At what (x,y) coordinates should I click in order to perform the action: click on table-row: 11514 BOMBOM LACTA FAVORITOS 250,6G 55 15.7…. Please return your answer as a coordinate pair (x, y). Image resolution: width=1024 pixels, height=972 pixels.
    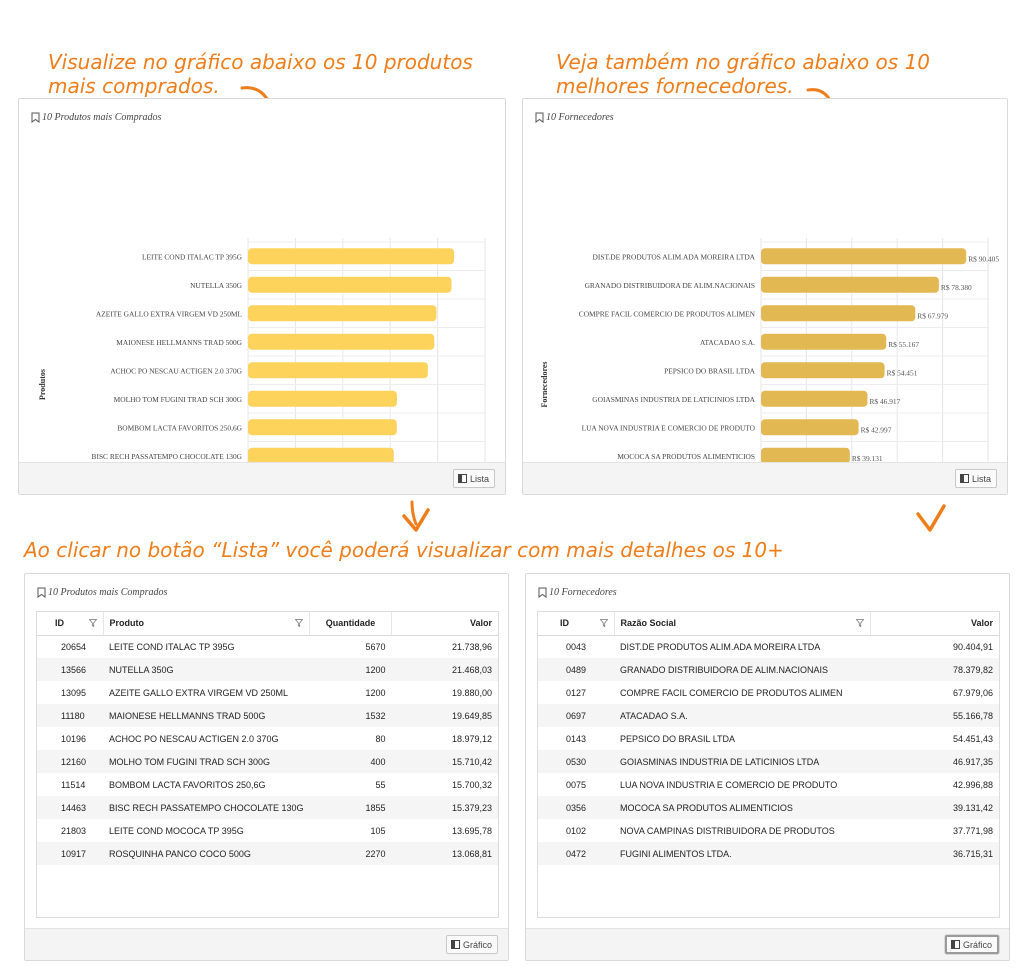
    Looking at the image, I should click on (267, 784).